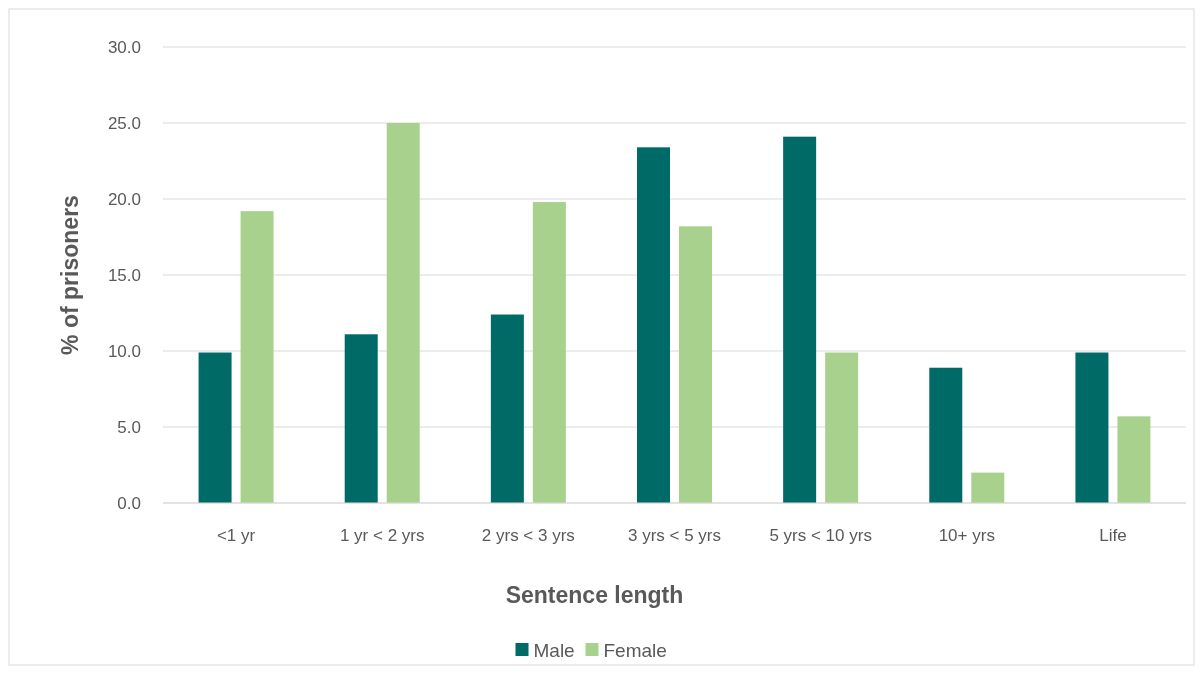 Image resolution: width=1203 pixels, height=674 pixels. What do you see at coordinates (124, 47) in the screenshot?
I see `y-tick-label: 30.0` at bounding box center [124, 47].